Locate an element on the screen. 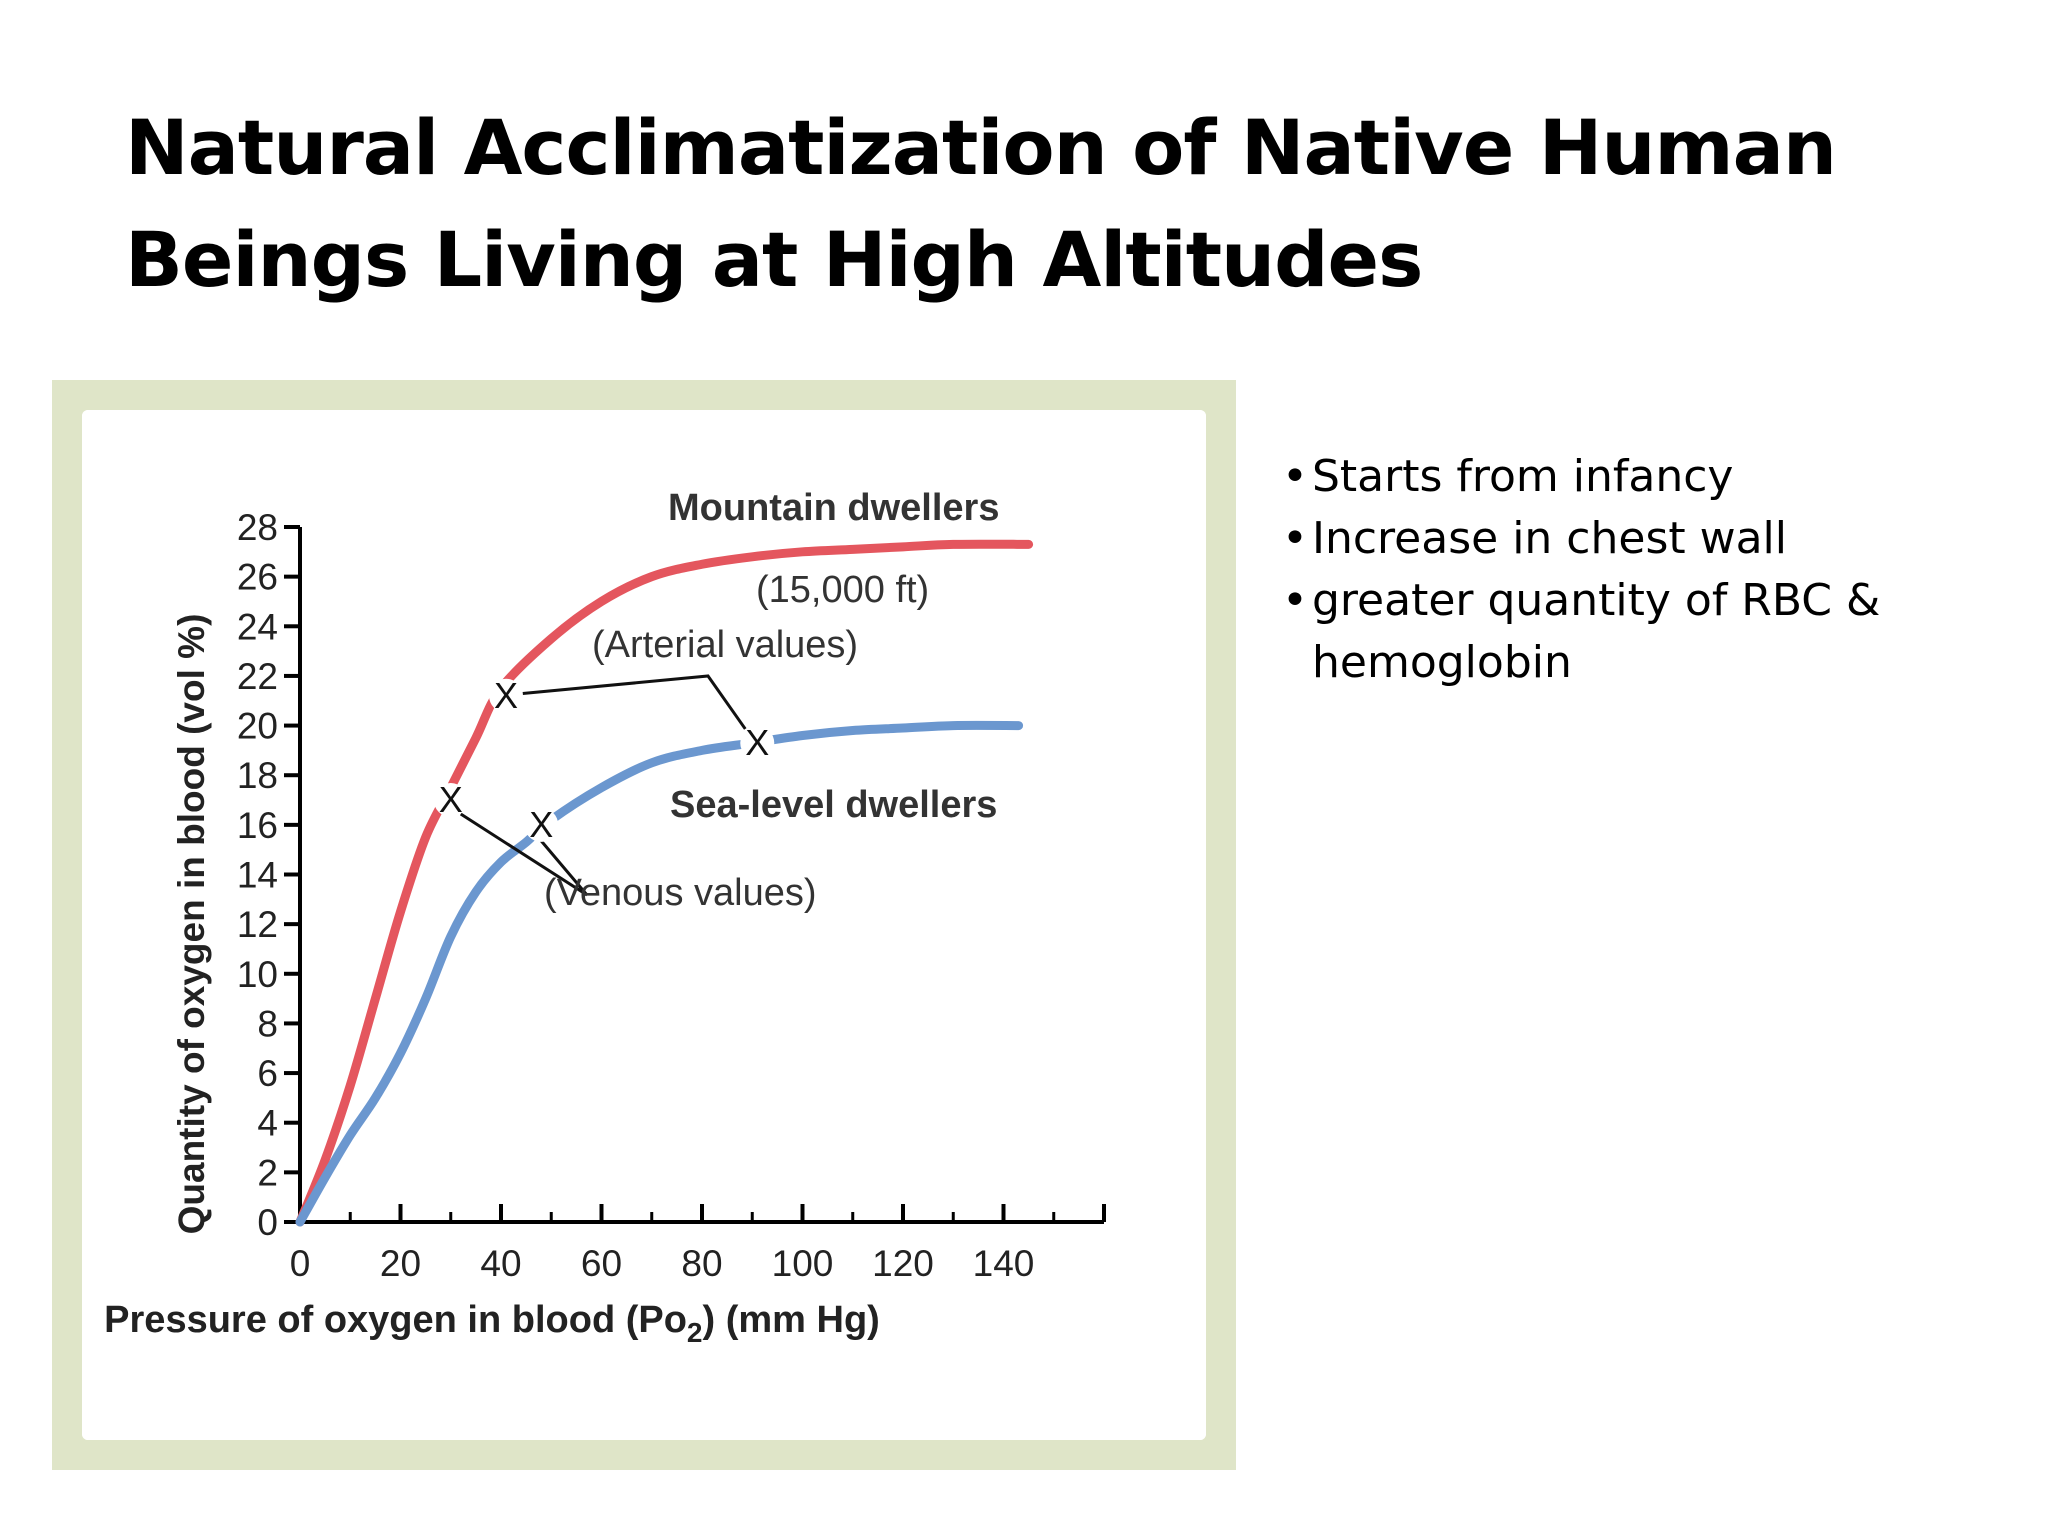  annotation-leader-lines is located at coordinates (603, 785).